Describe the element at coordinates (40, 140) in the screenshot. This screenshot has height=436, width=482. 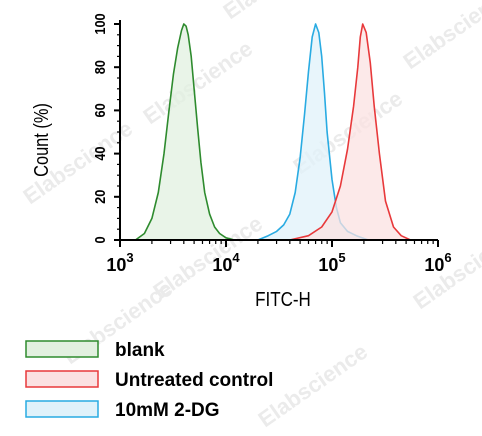
I see `y-axis-title: Count (%)` at that location.